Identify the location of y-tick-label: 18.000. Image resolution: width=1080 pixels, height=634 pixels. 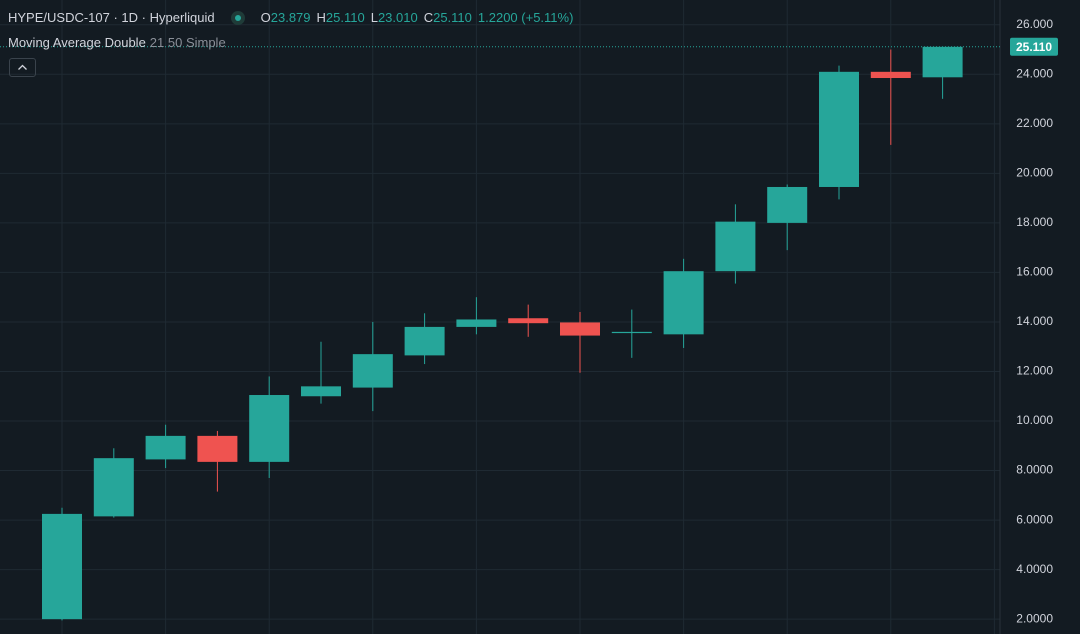
(1034, 222).